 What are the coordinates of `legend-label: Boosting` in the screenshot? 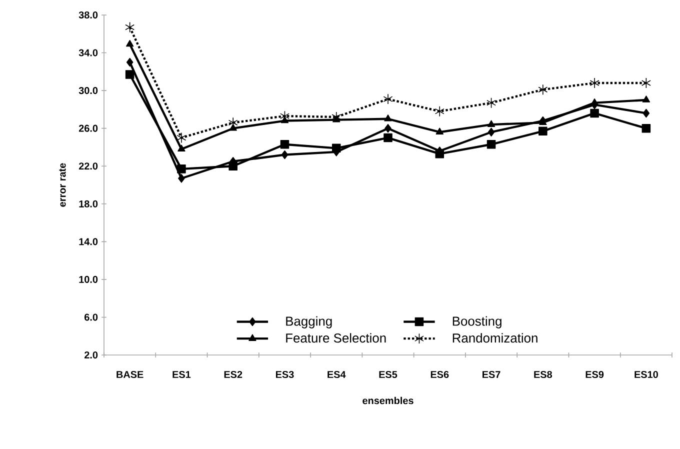 It's located at (477, 322).